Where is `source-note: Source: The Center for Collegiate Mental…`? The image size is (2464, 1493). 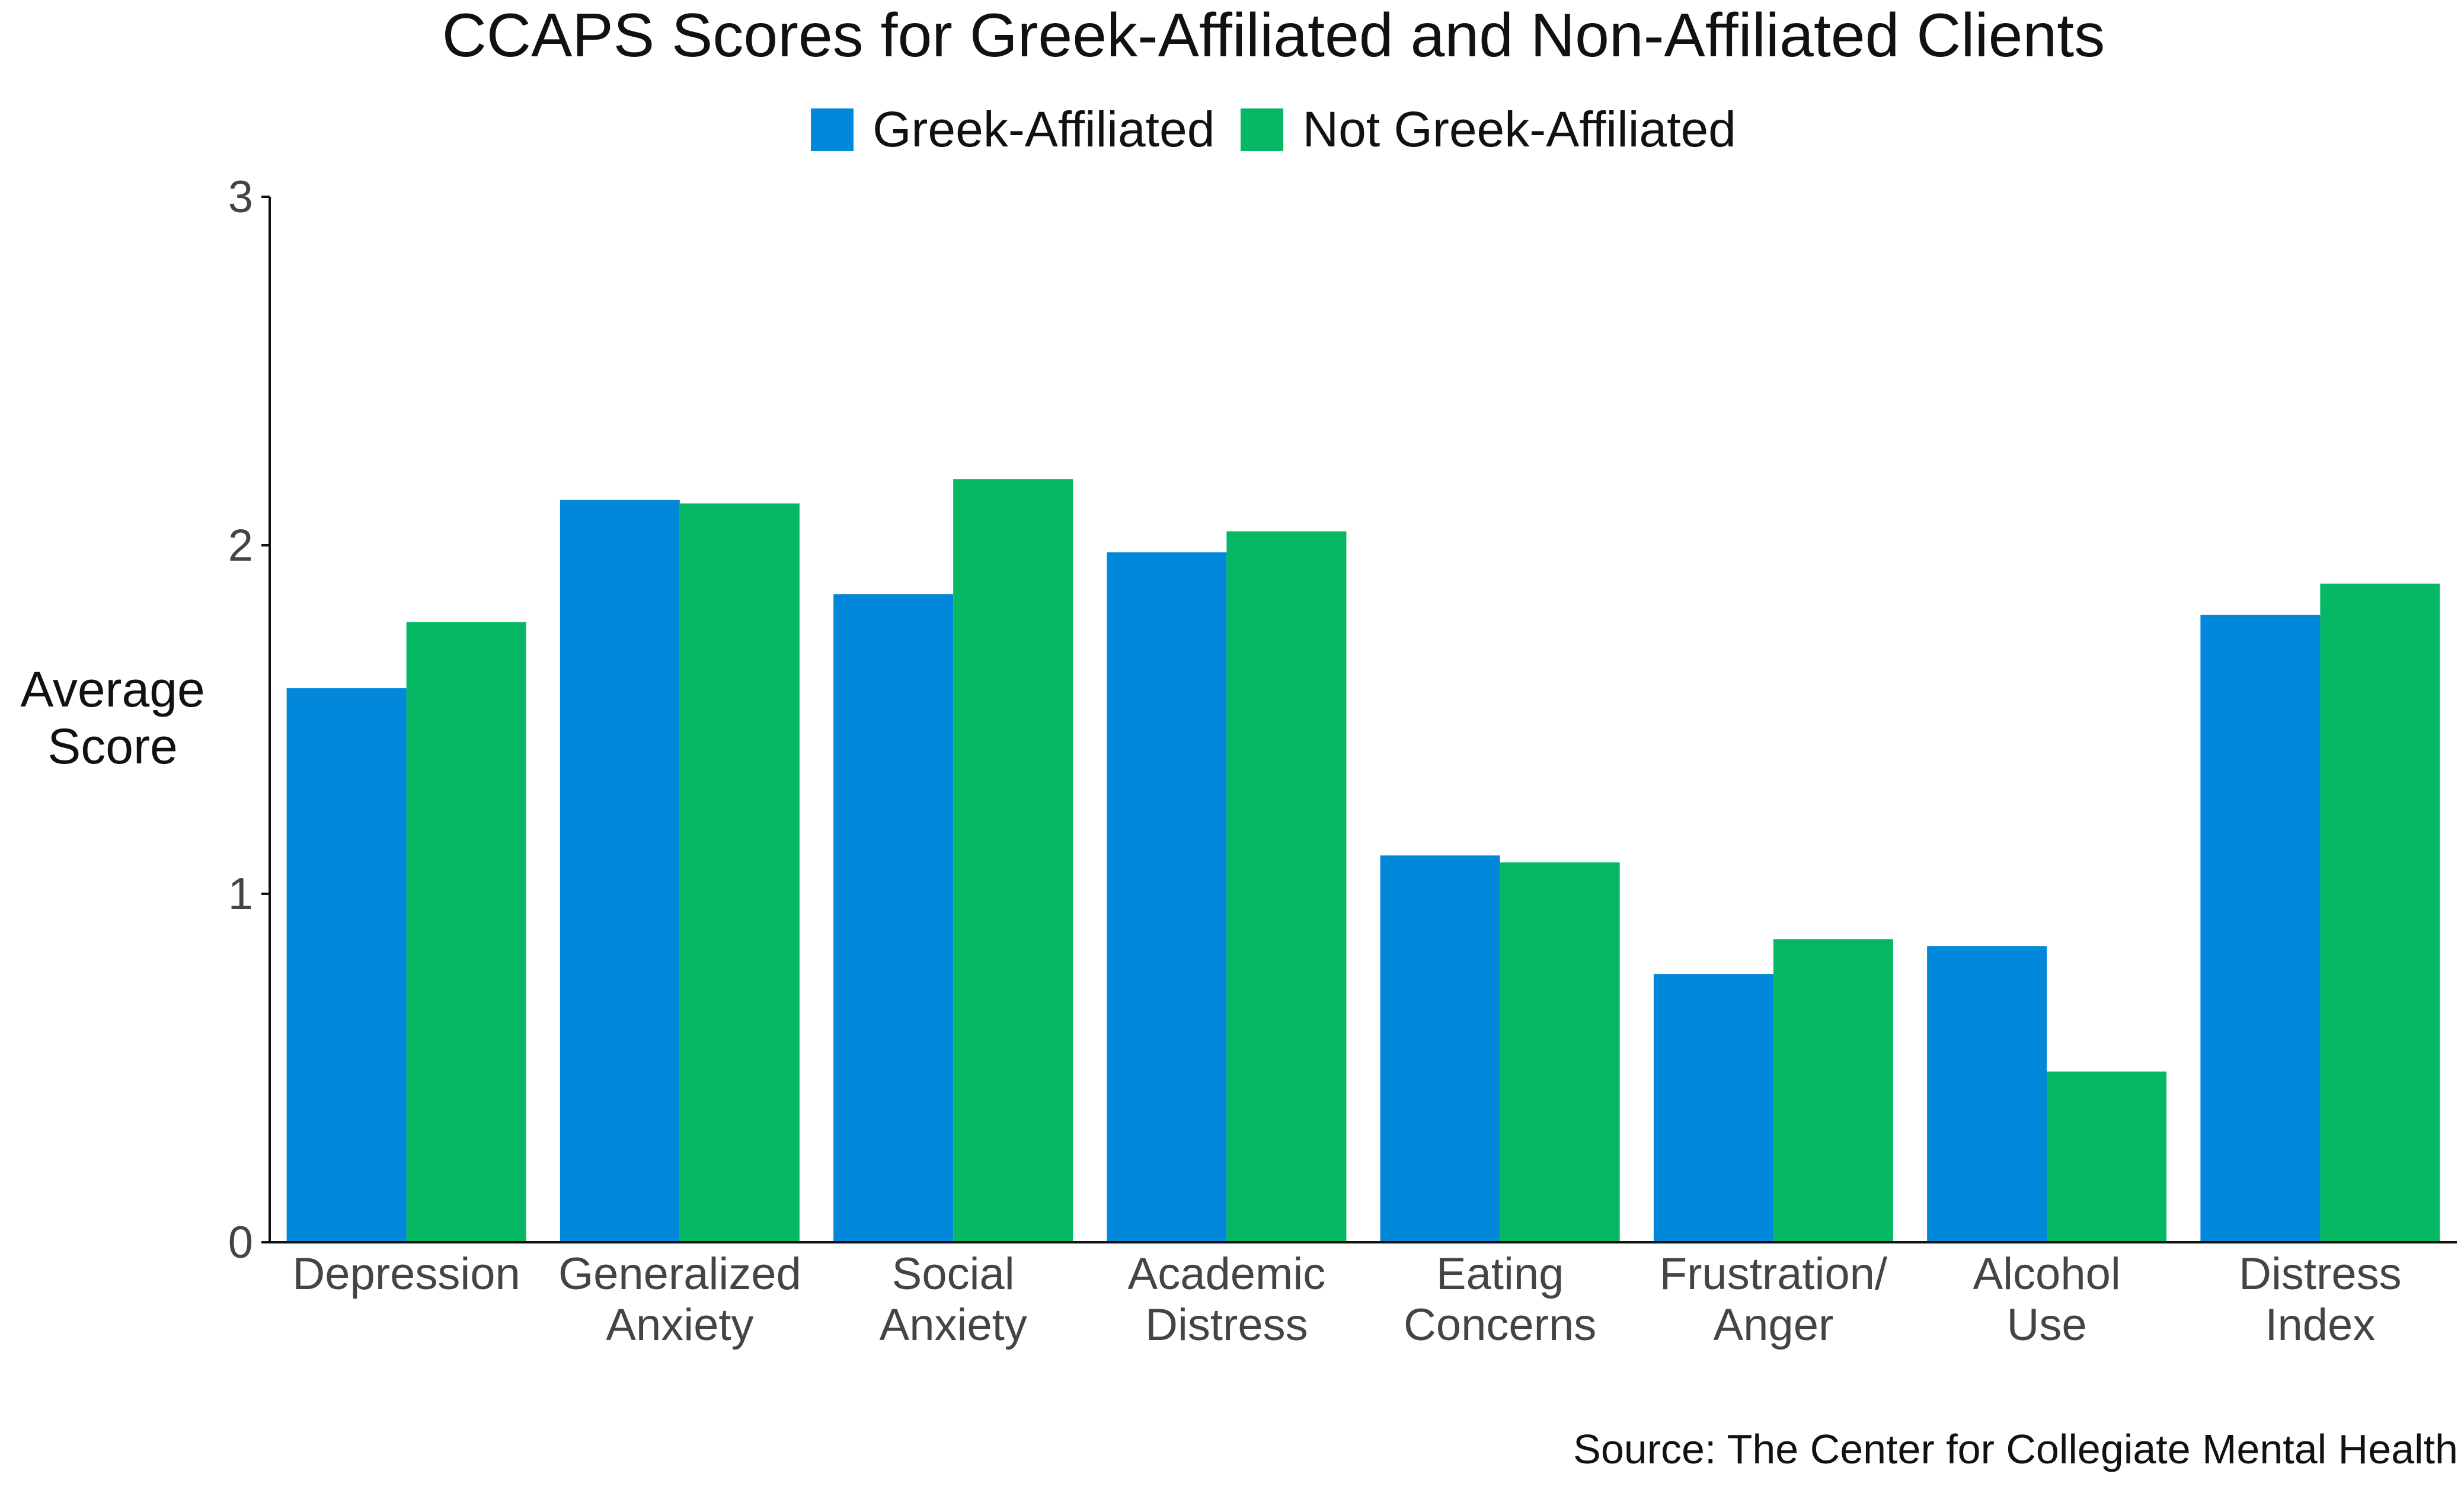
source-note: Source: The Center for Collegiate Mental… is located at coordinates (2016, 1449).